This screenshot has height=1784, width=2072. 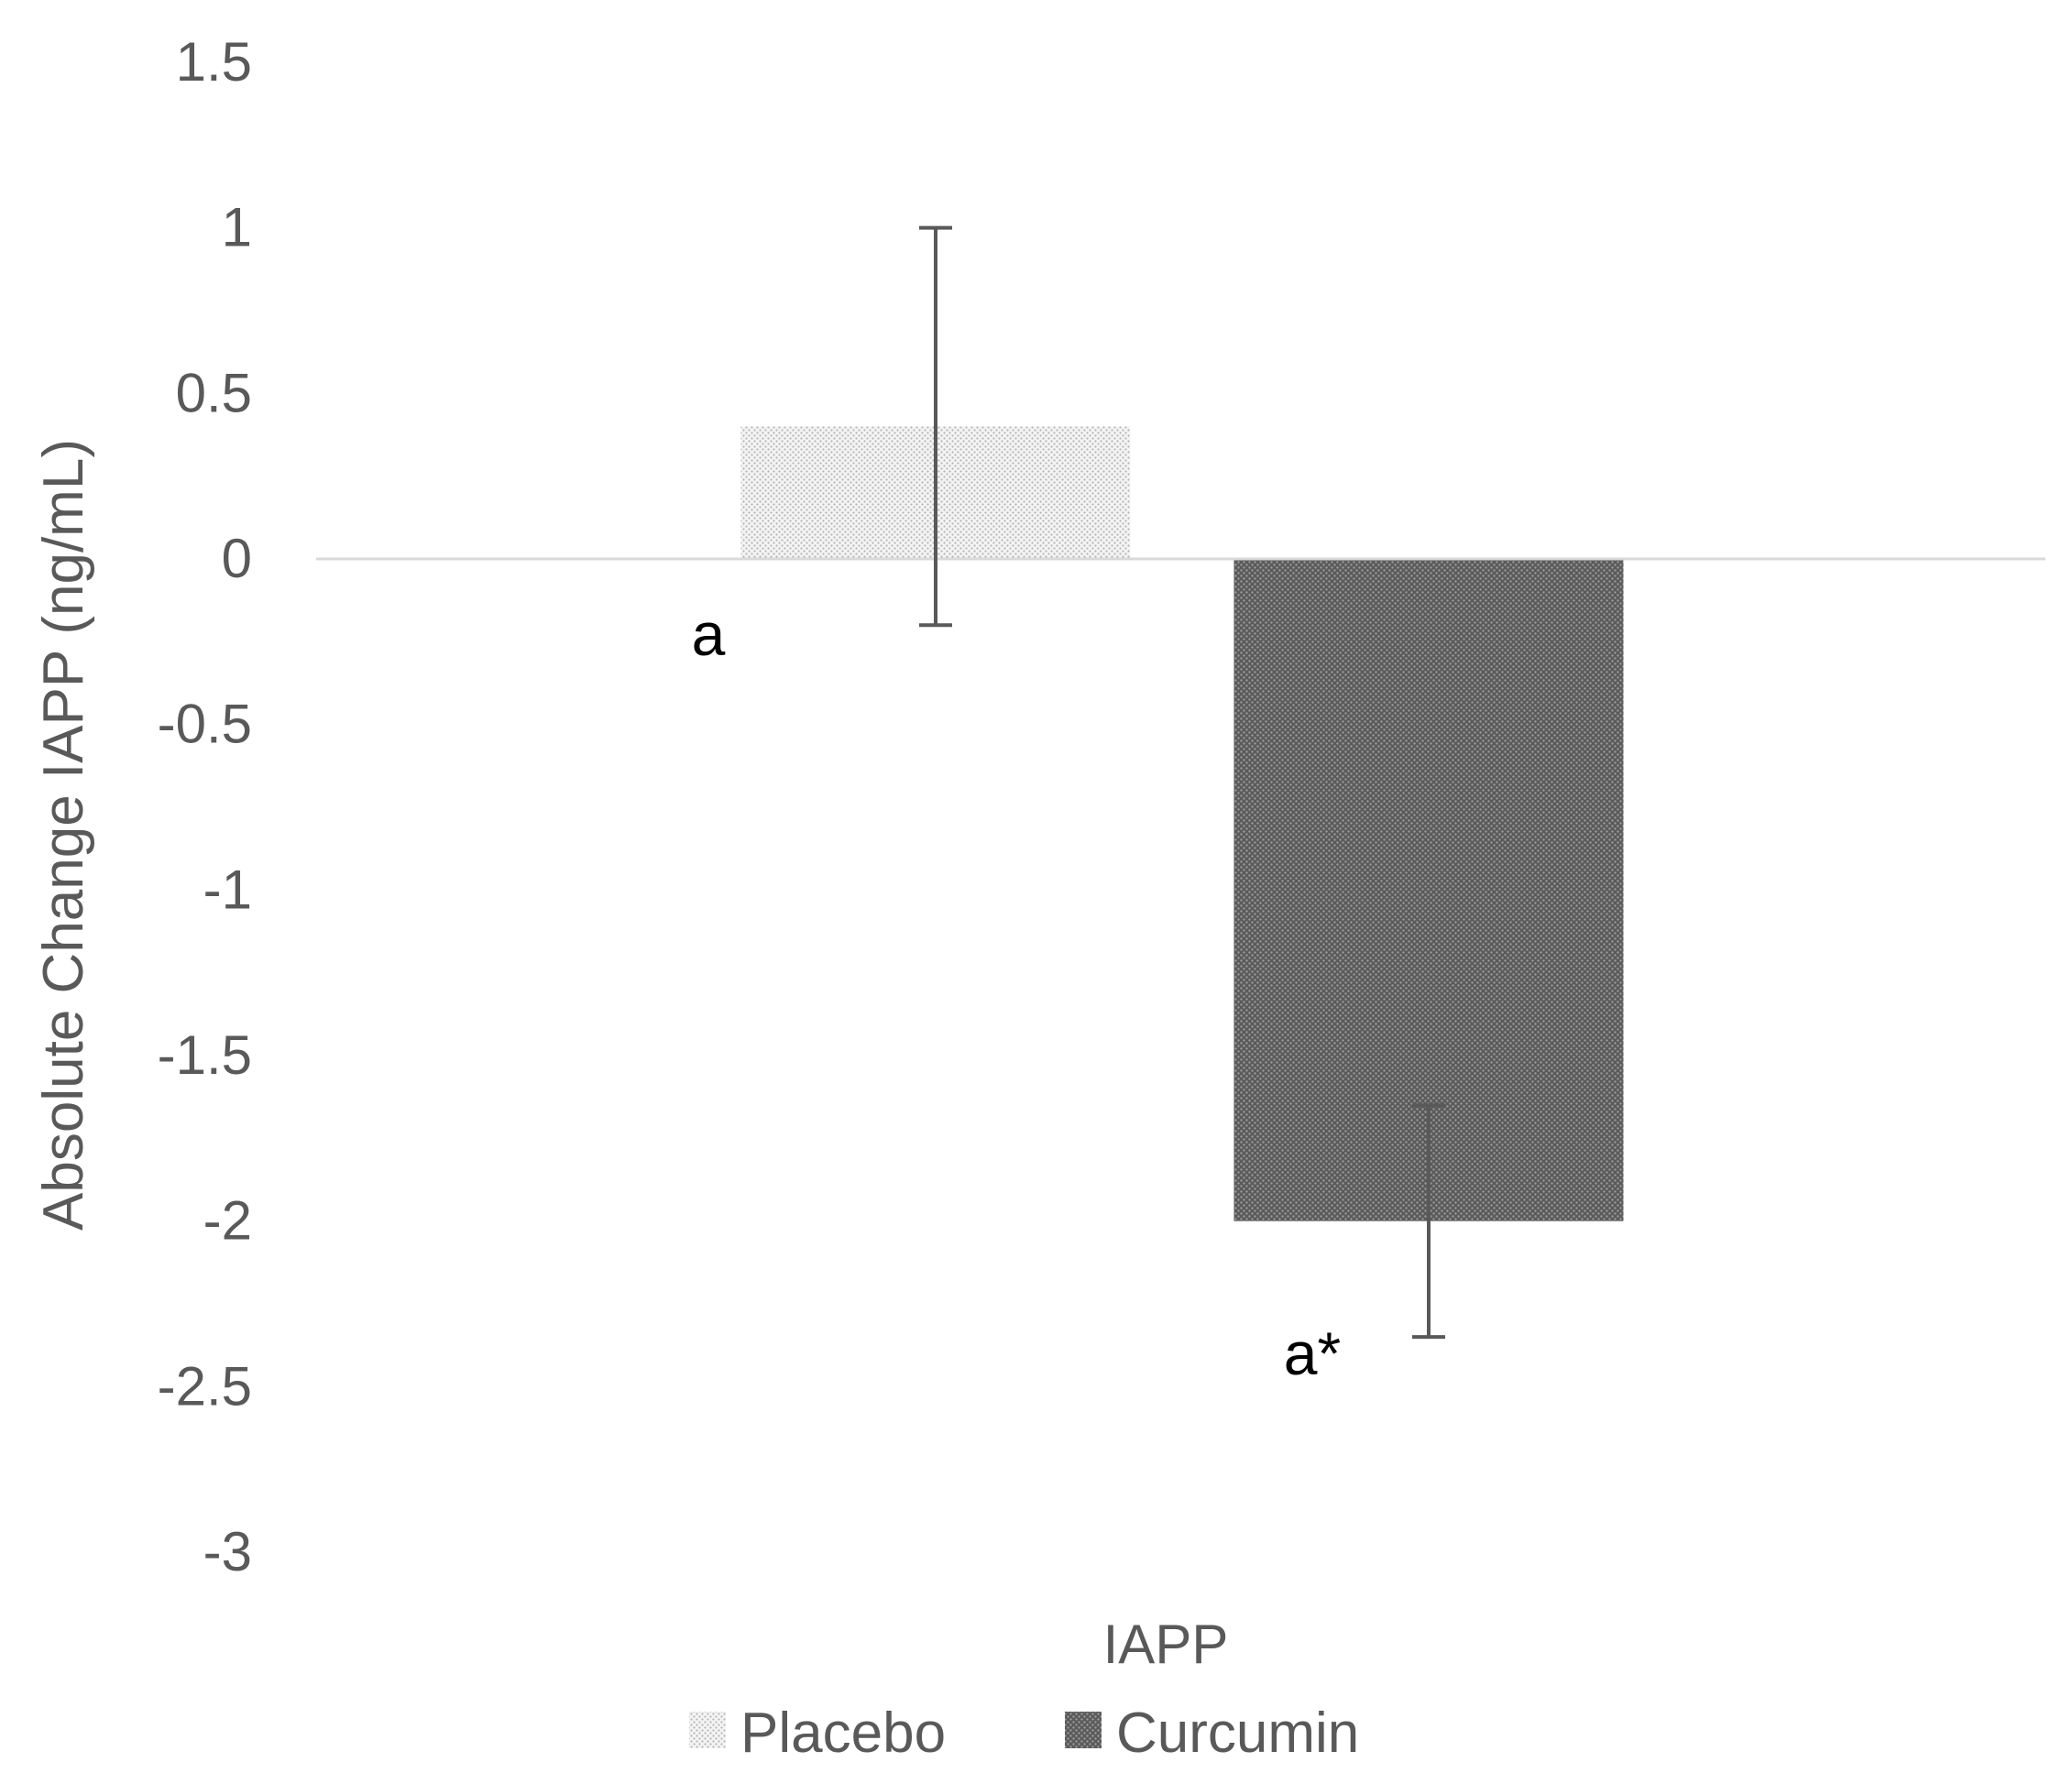 I want to click on y-tick-label: -3, so click(x=227, y=1551).